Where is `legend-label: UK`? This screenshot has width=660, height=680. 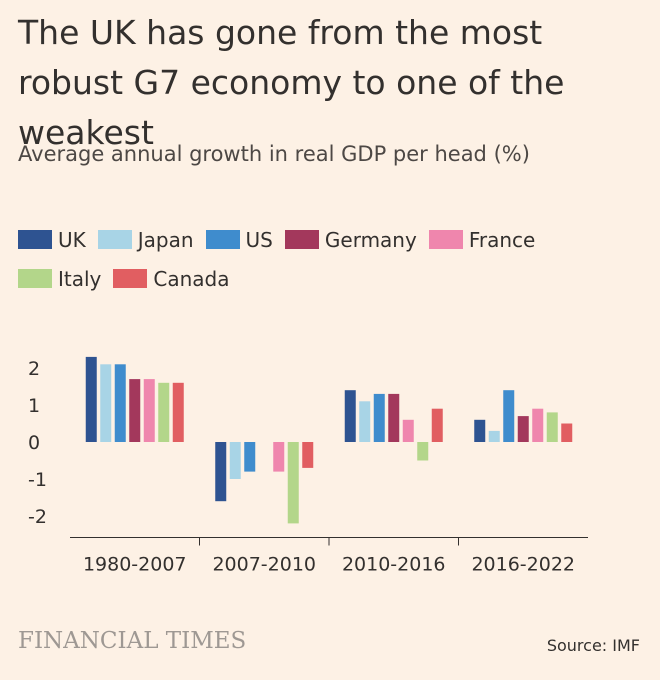
legend-label: UK is located at coordinates (72, 239).